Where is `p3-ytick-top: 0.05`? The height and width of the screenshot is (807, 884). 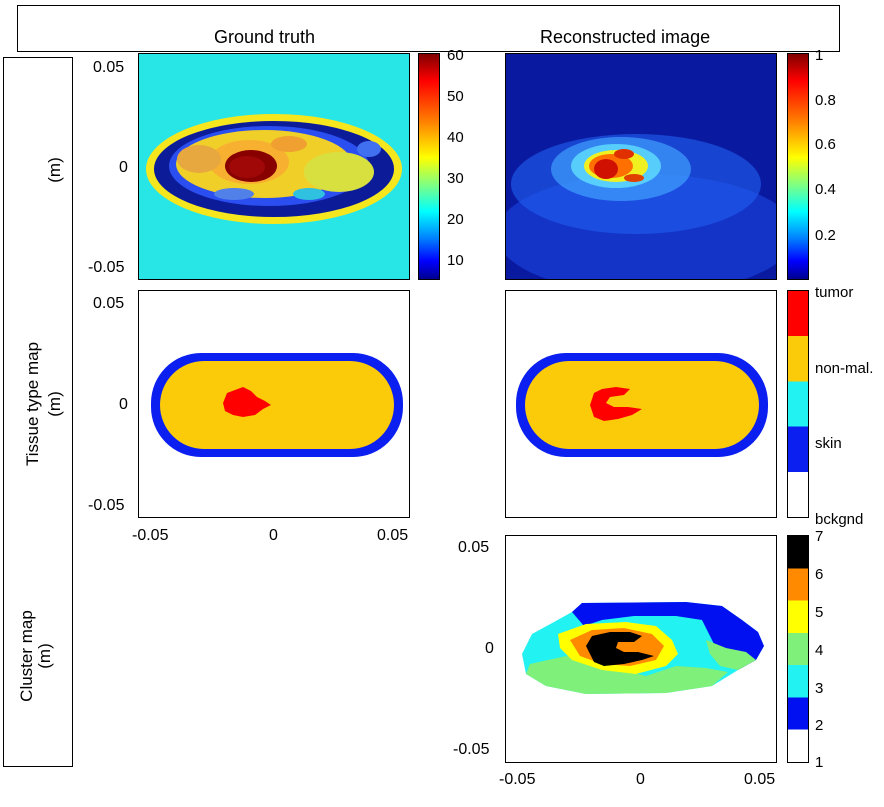
p3-ytick-top: 0.05 is located at coordinates (109, 303).